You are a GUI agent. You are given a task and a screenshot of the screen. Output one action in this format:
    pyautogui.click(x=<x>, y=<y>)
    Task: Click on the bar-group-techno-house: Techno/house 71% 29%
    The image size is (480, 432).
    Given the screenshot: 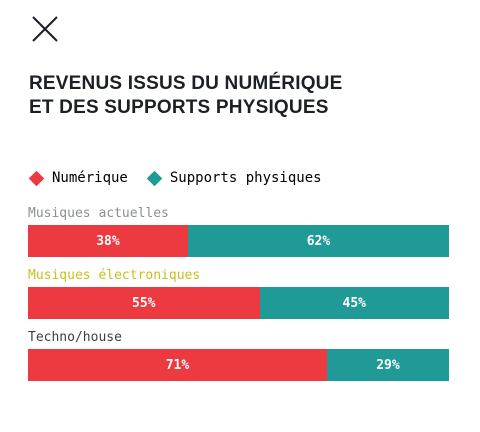 What is the action you would take?
    pyautogui.click(x=238, y=355)
    